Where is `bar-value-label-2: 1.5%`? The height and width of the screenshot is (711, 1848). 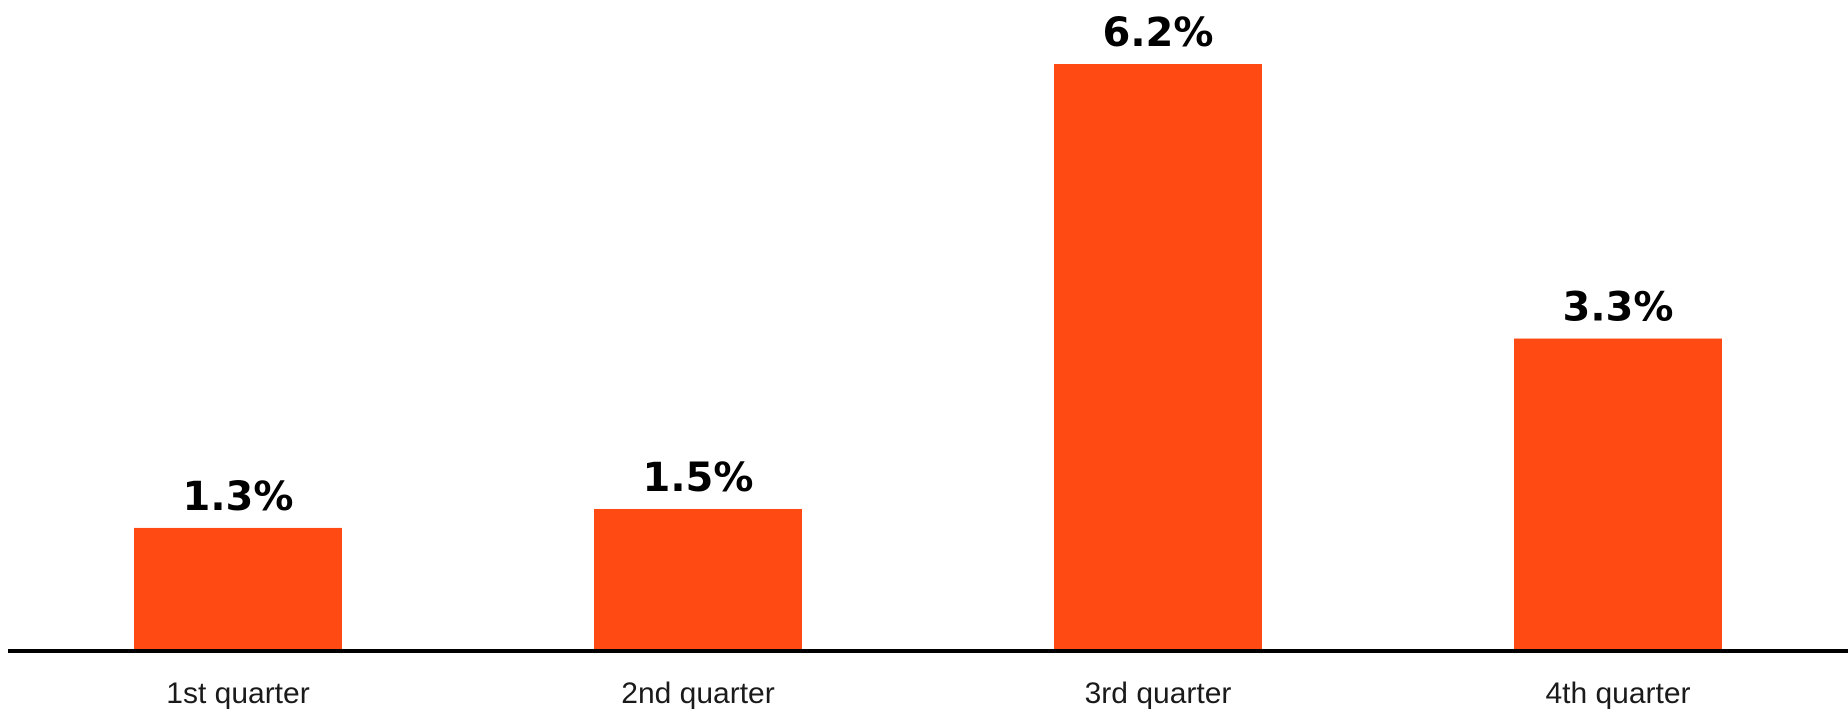
bar-value-label-2: 1.5% is located at coordinates (698, 478).